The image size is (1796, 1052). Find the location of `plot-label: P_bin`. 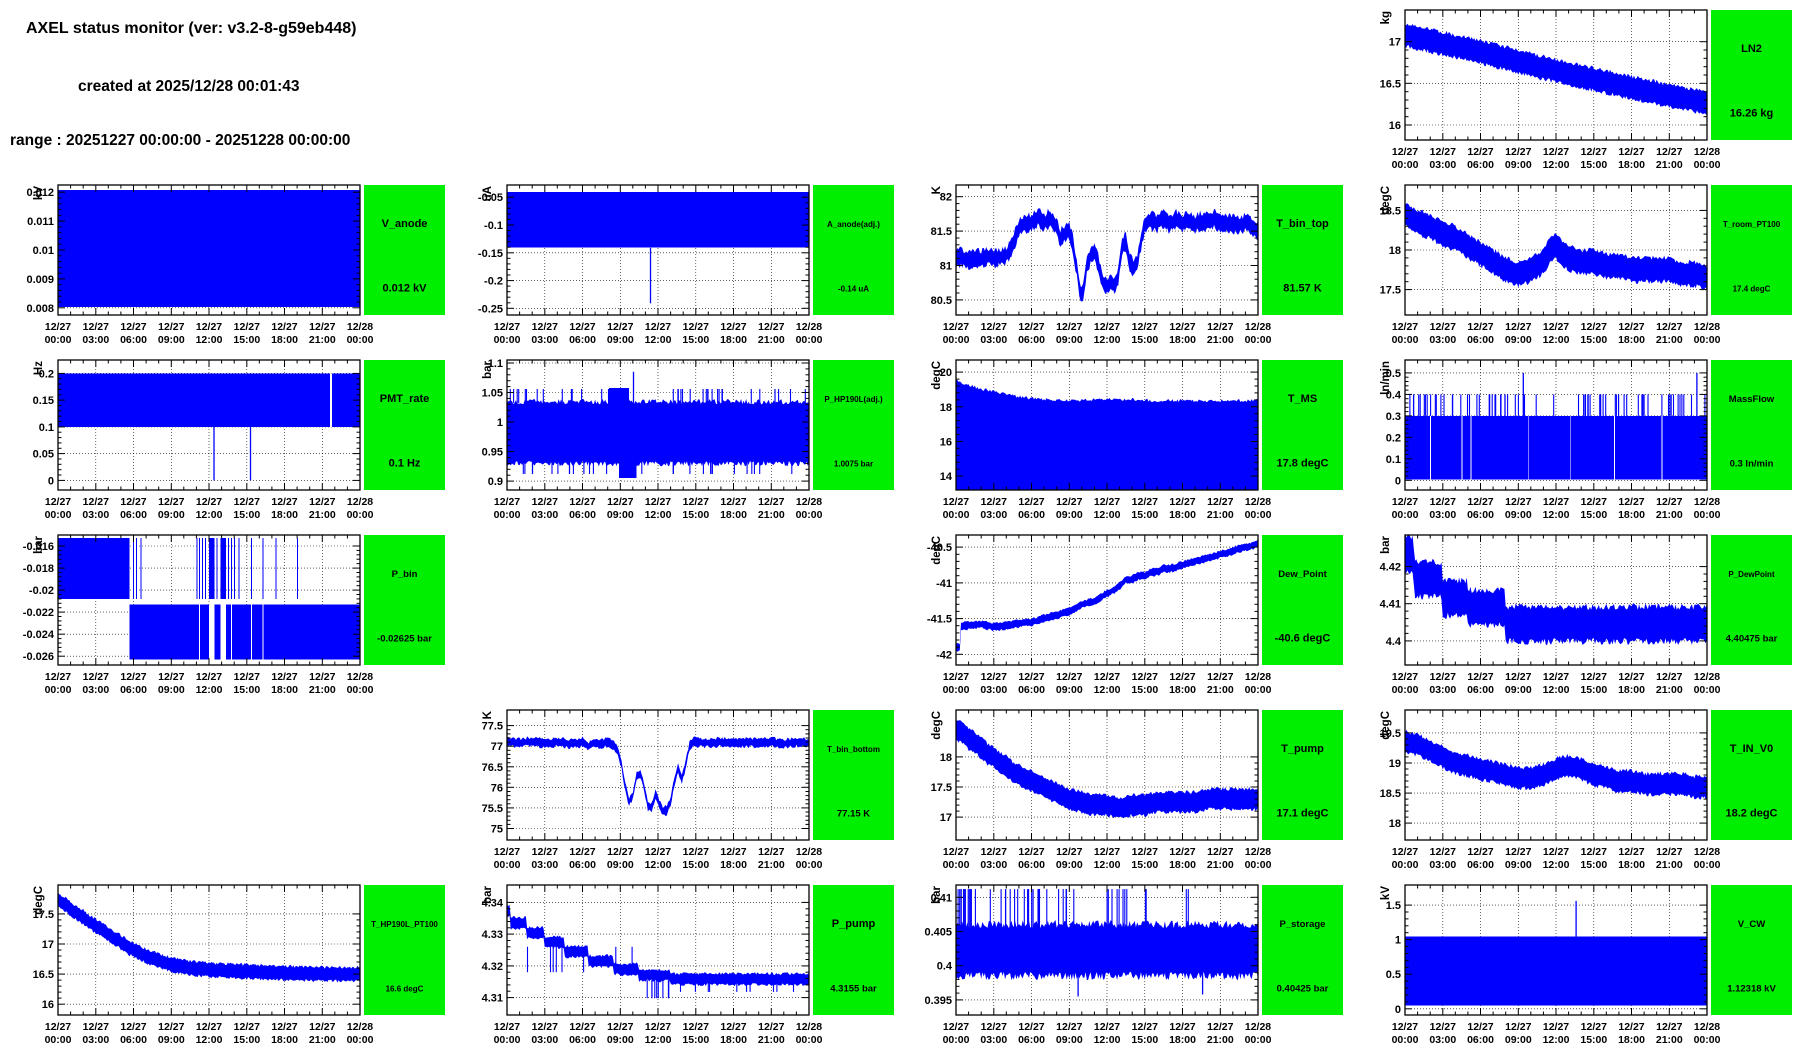

plot-label: P_bin is located at coordinates (405, 574).